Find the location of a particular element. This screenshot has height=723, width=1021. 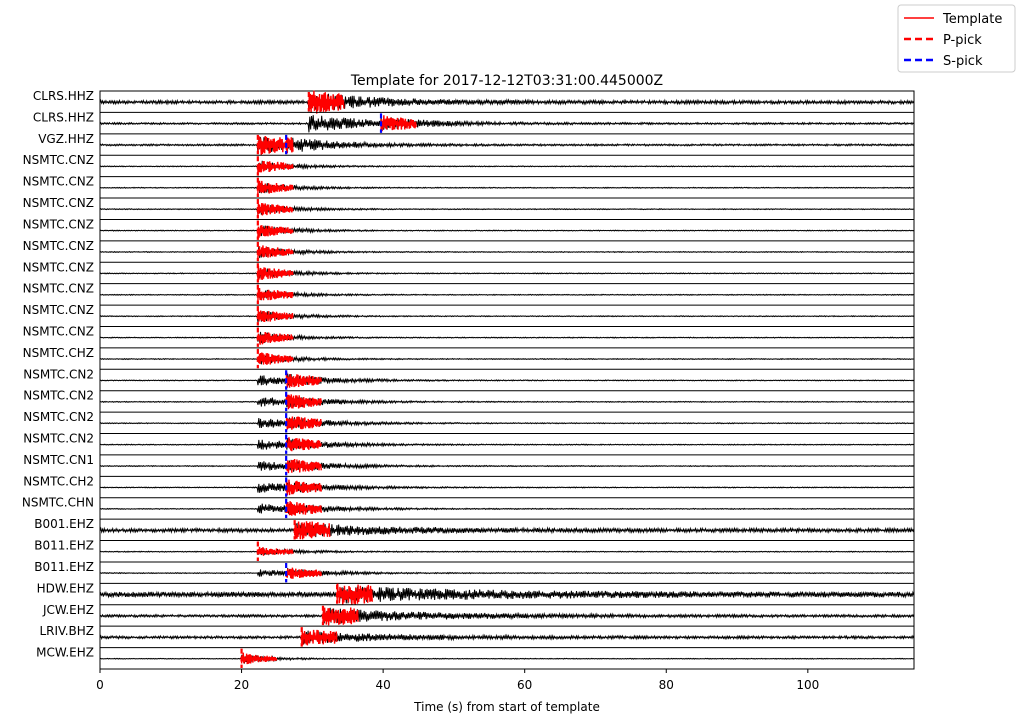

trace-label: VGZ.HHZ is located at coordinates (66, 139).